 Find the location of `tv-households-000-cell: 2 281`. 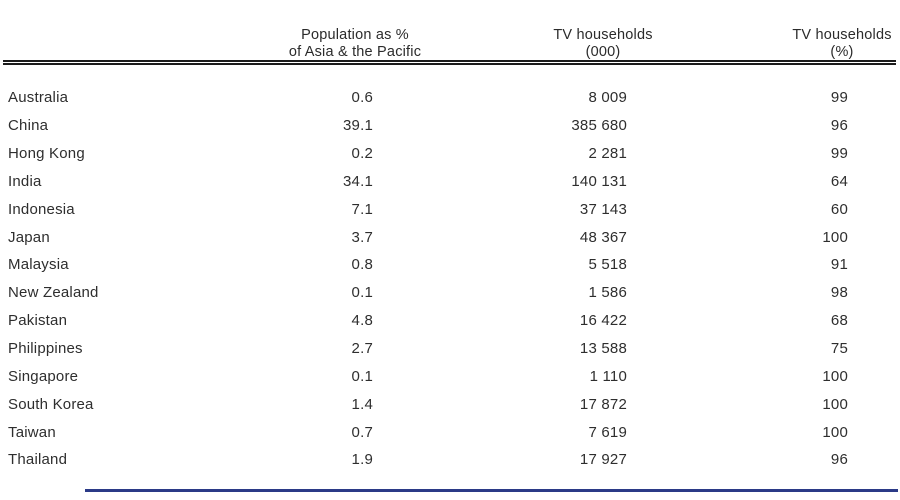

tv-households-000-cell: 2 281 is located at coordinates (607, 154).